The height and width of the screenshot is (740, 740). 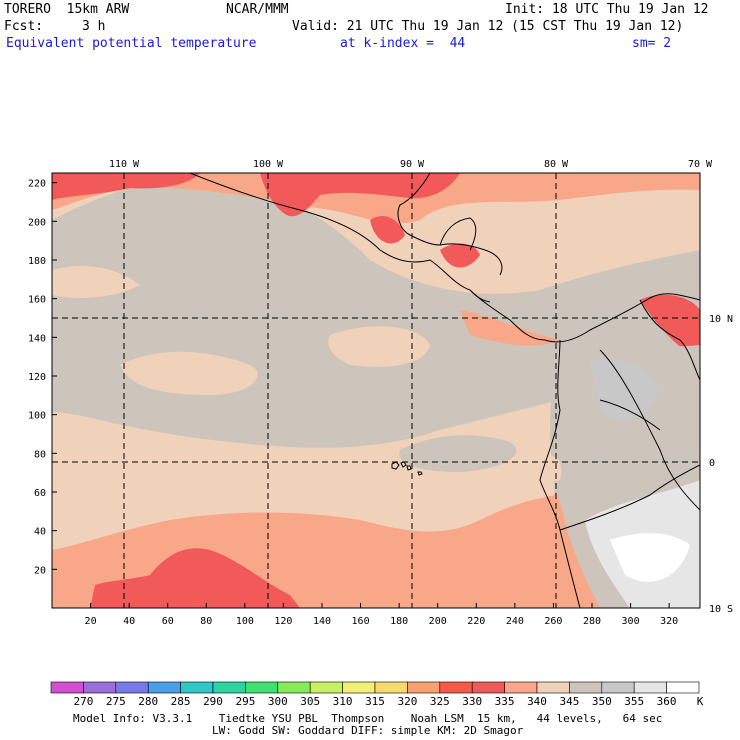 I want to click on y-tick-label: 140, so click(x=37, y=338).